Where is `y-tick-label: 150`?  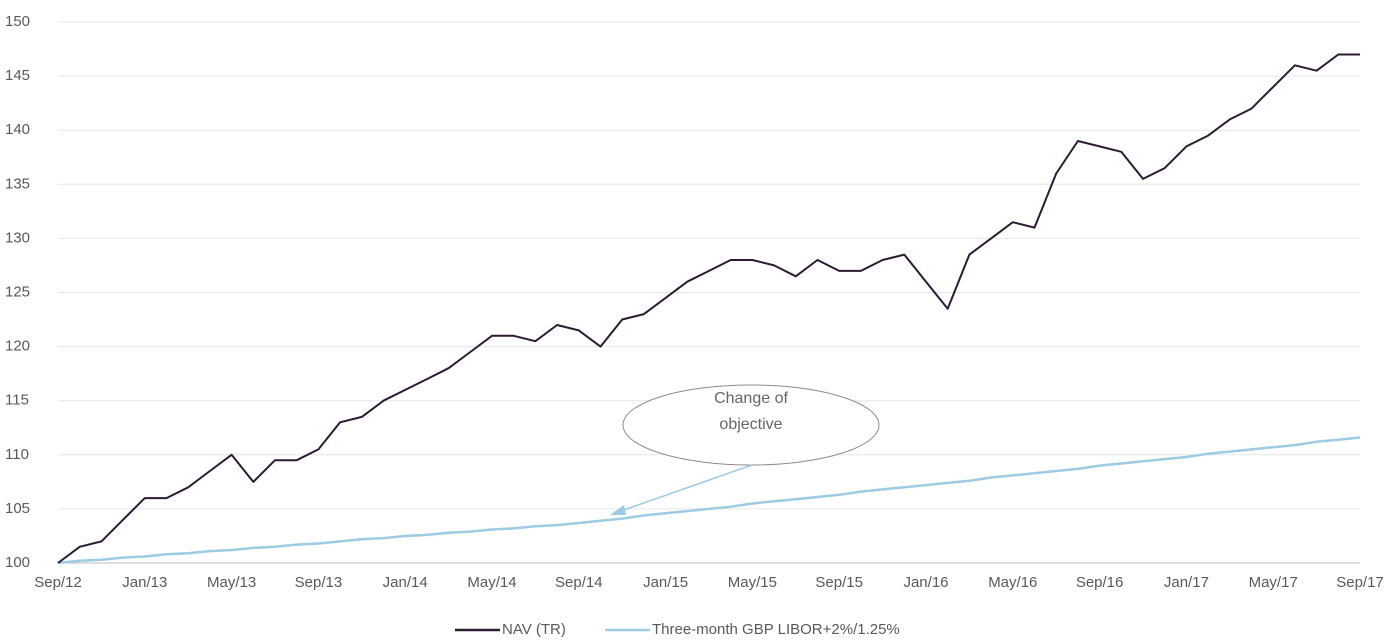
y-tick-label: 150 is located at coordinates (17, 21).